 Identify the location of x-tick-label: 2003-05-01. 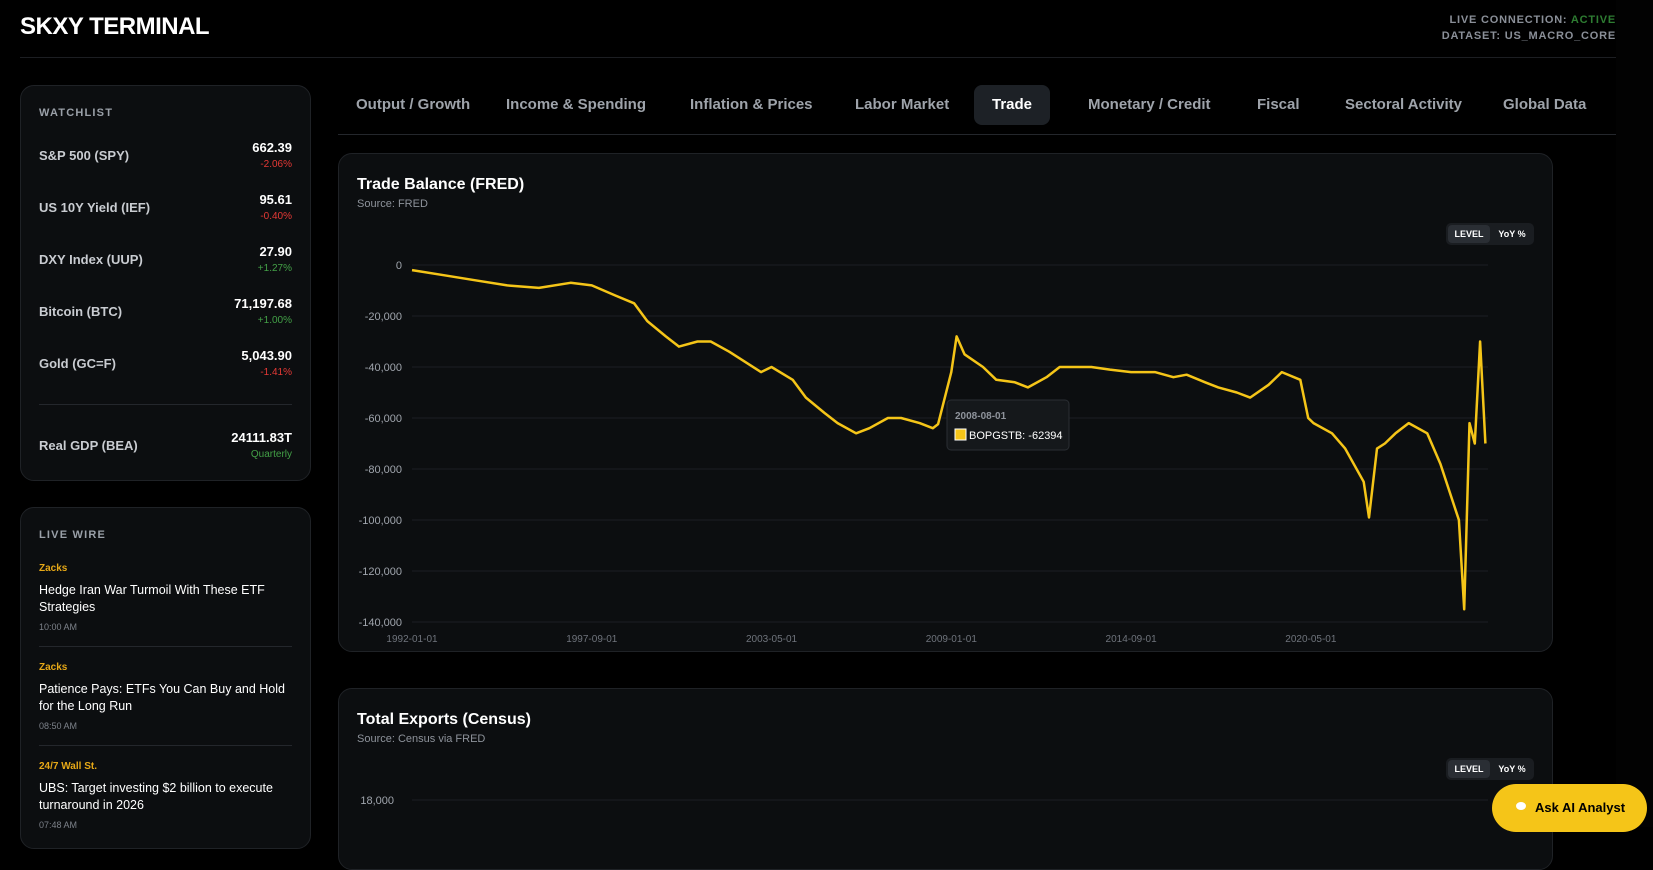
(772, 639).